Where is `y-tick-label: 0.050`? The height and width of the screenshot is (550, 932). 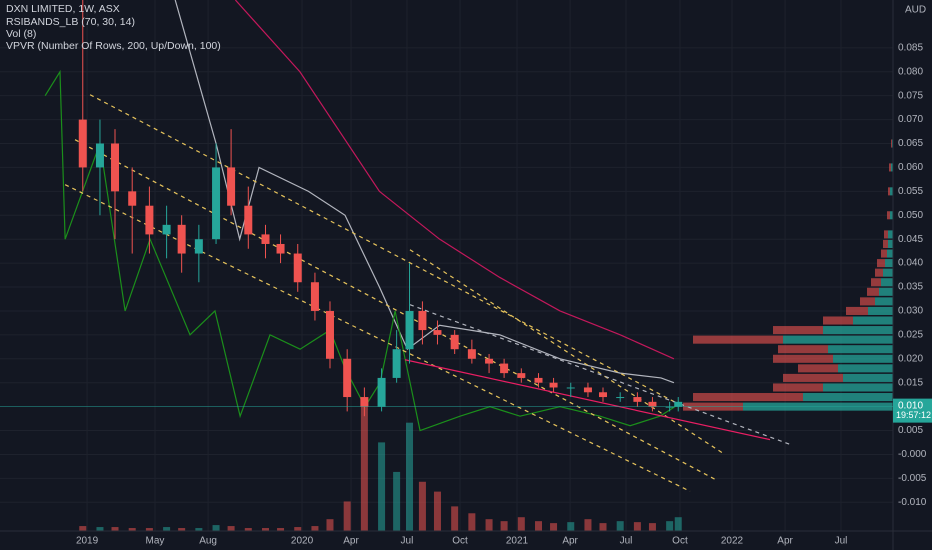
y-tick-label: 0.050 is located at coordinates (910, 215).